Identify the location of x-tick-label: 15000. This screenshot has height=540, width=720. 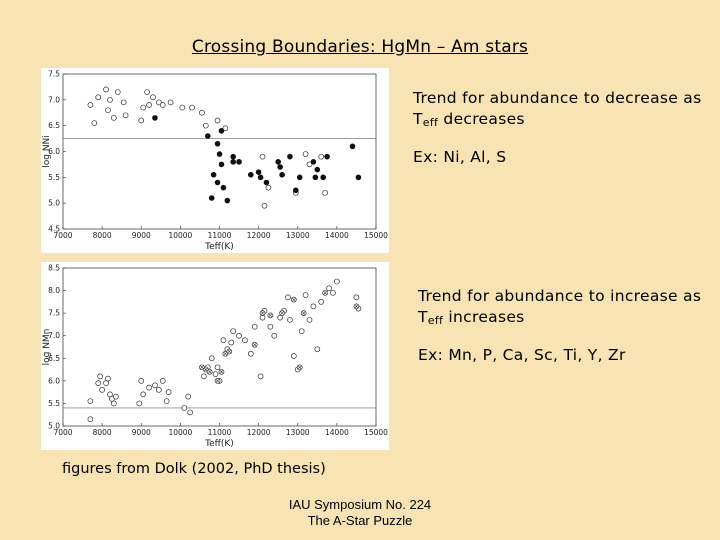
(376, 235).